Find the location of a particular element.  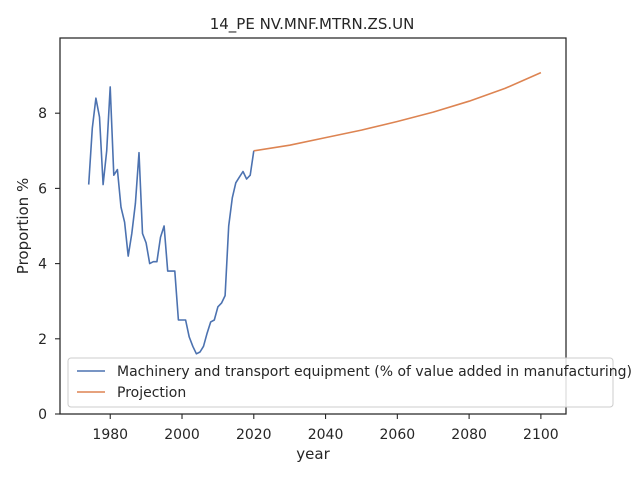

x-tick-label: 2080 is located at coordinates (469, 435).